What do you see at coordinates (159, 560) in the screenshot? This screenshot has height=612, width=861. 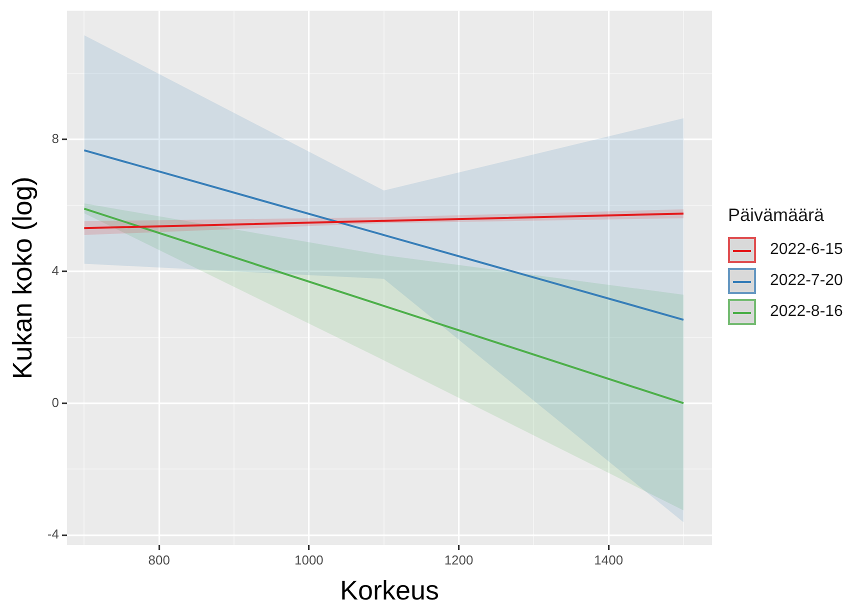 I see `x-tick-label: 800` at bounding box center [159, 560].